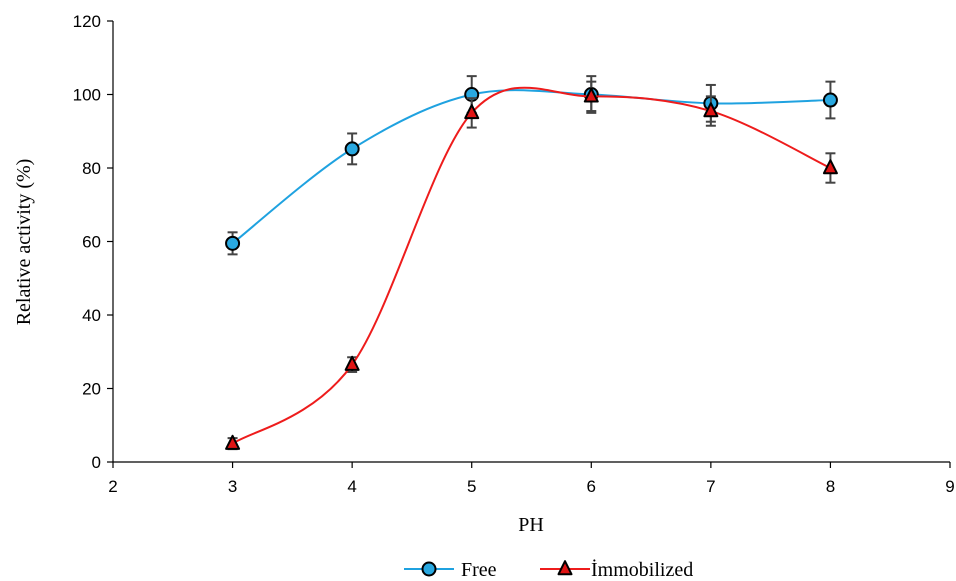 This screenshot has width=956, height=581. I want to click on y-axis-title: Relative activity (%), so click(24, 242).